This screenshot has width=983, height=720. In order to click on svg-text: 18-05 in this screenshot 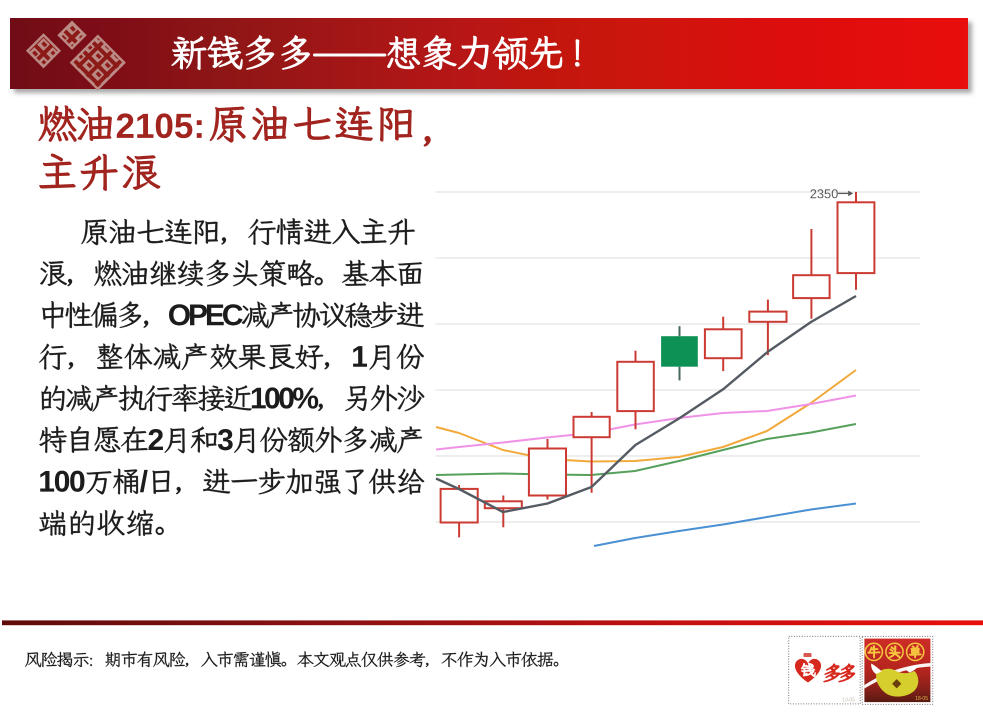, I will do `click(921, 699)`.